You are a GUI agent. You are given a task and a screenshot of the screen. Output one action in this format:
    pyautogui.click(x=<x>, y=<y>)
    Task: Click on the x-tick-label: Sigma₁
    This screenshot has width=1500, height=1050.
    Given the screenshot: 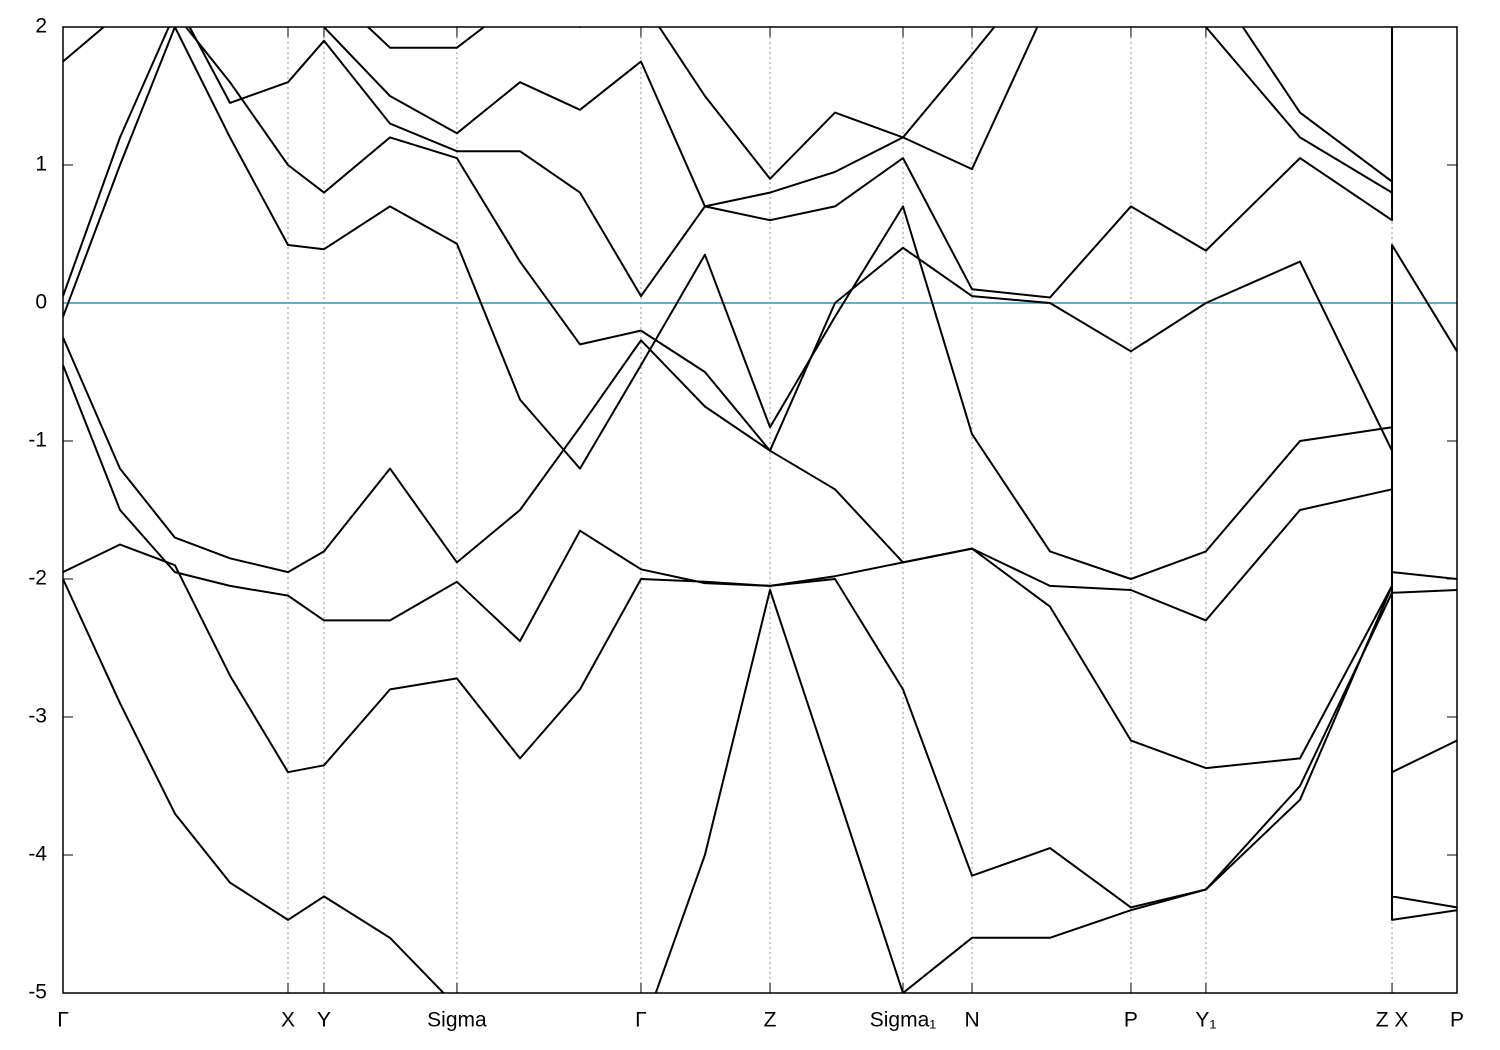 What is the action you would take?
    pyautogui.click(x=903, y=1020)
    